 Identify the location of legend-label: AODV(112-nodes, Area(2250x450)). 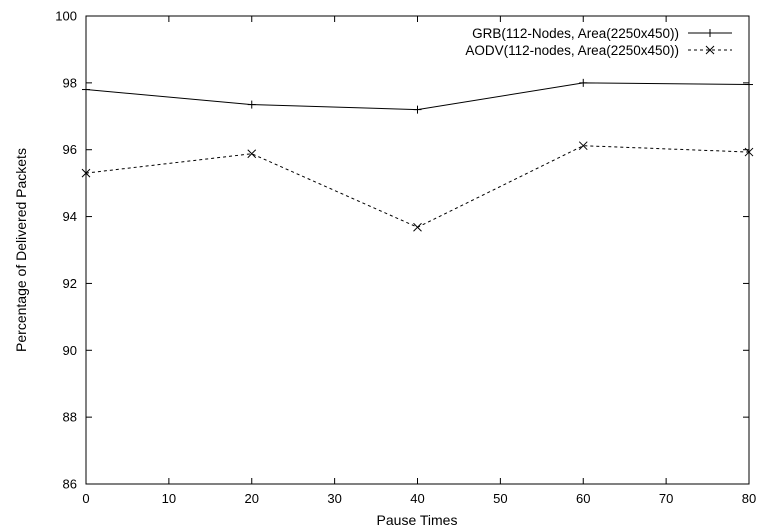
(572, 50).